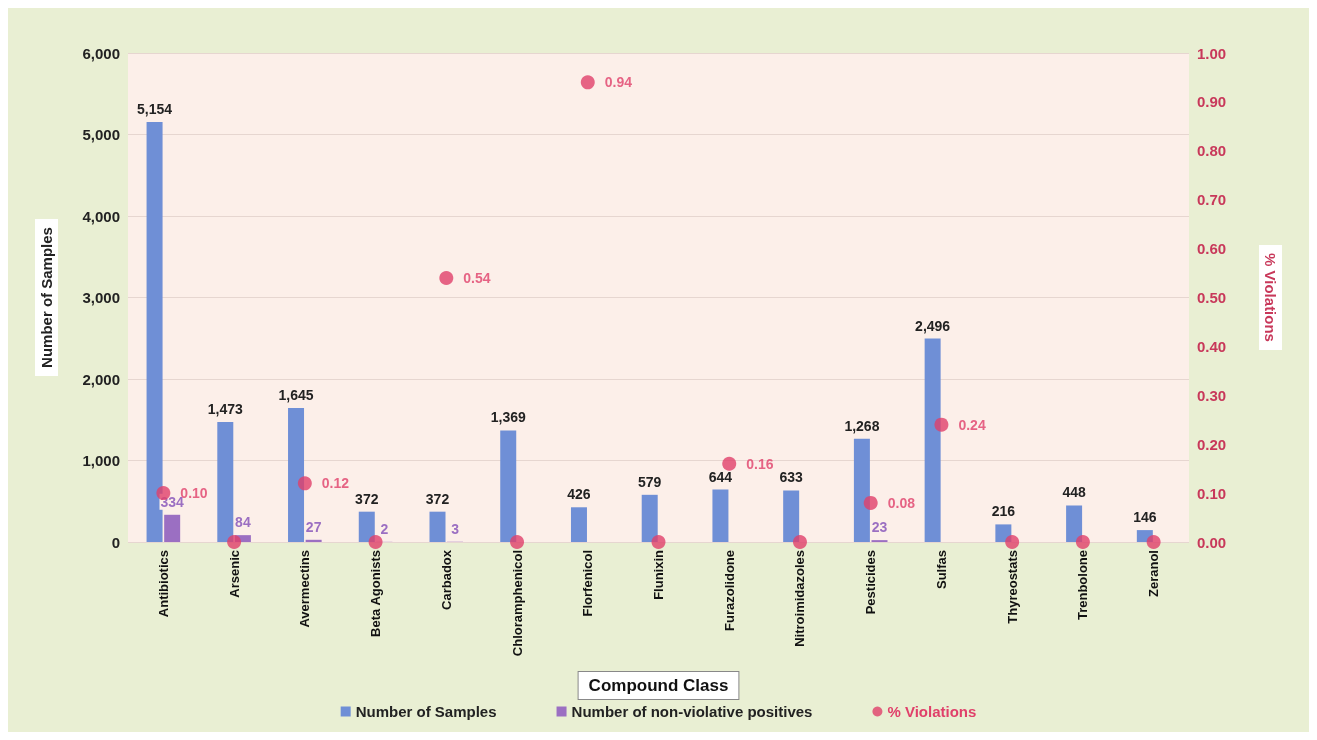 The height and width of the screenshot is (740, 1317). What do you see at coordinates (101, 216) in the screenshot?
I see `y-tick-label: 4,000` at bounding box center [101, 216].